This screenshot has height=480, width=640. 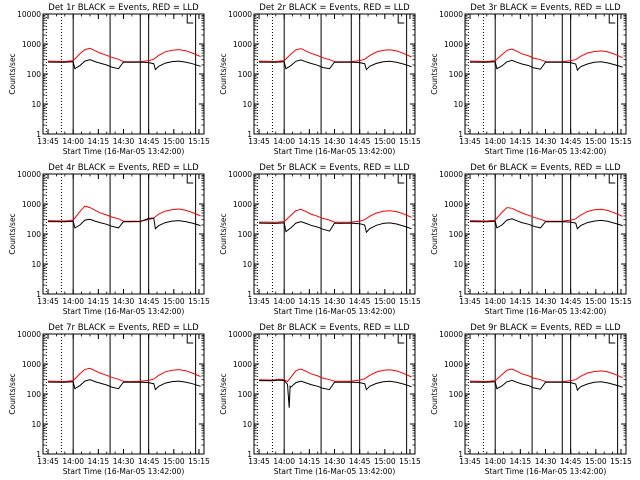 What do you see at coordinates (123, 168) in the screenshot?
I see `chart-title: Det 4r BLACK = Events, RED = LLD` at bounding box center [123, 168].